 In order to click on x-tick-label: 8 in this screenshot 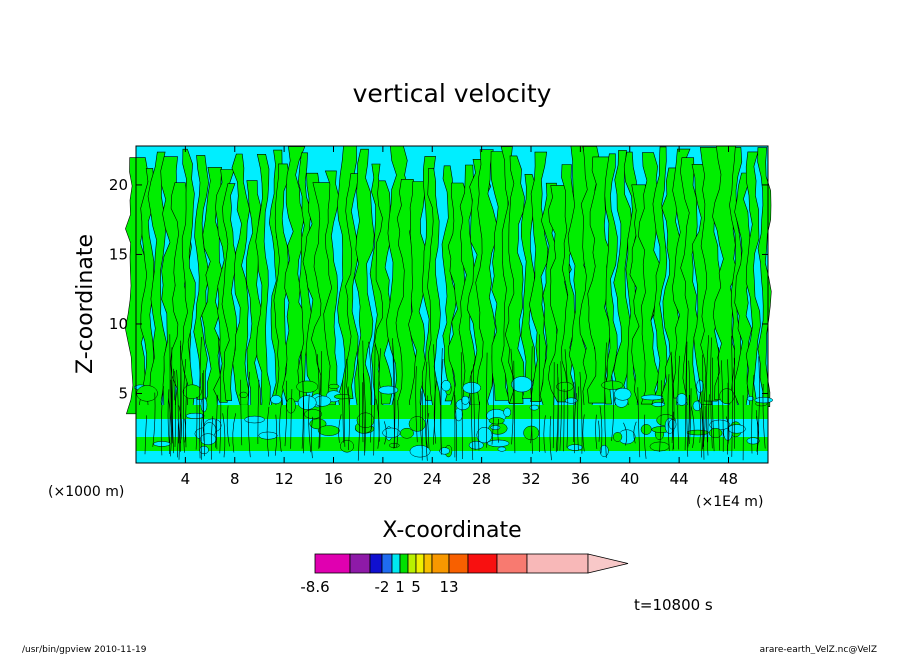, I will do `click(235, 479)`.